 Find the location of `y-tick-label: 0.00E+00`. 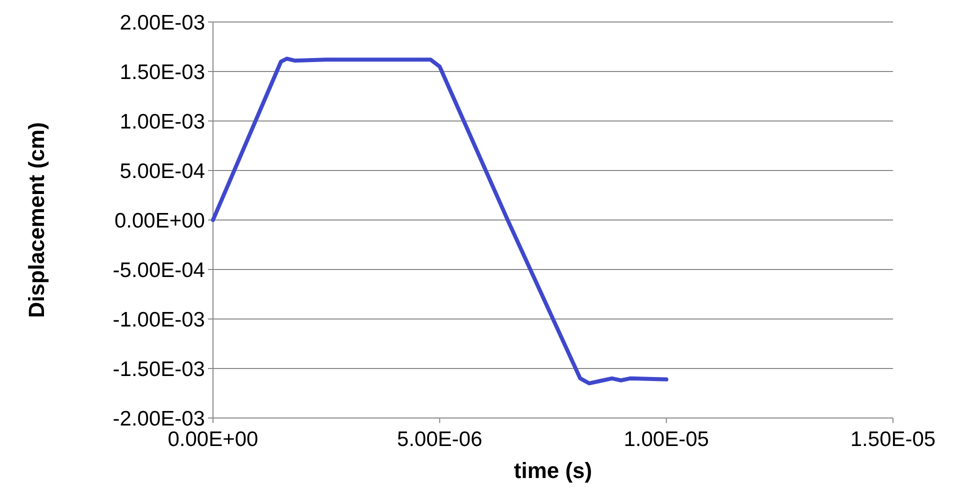

y-tick-label: 0.00E+00 is located at coordinates (159, 220).